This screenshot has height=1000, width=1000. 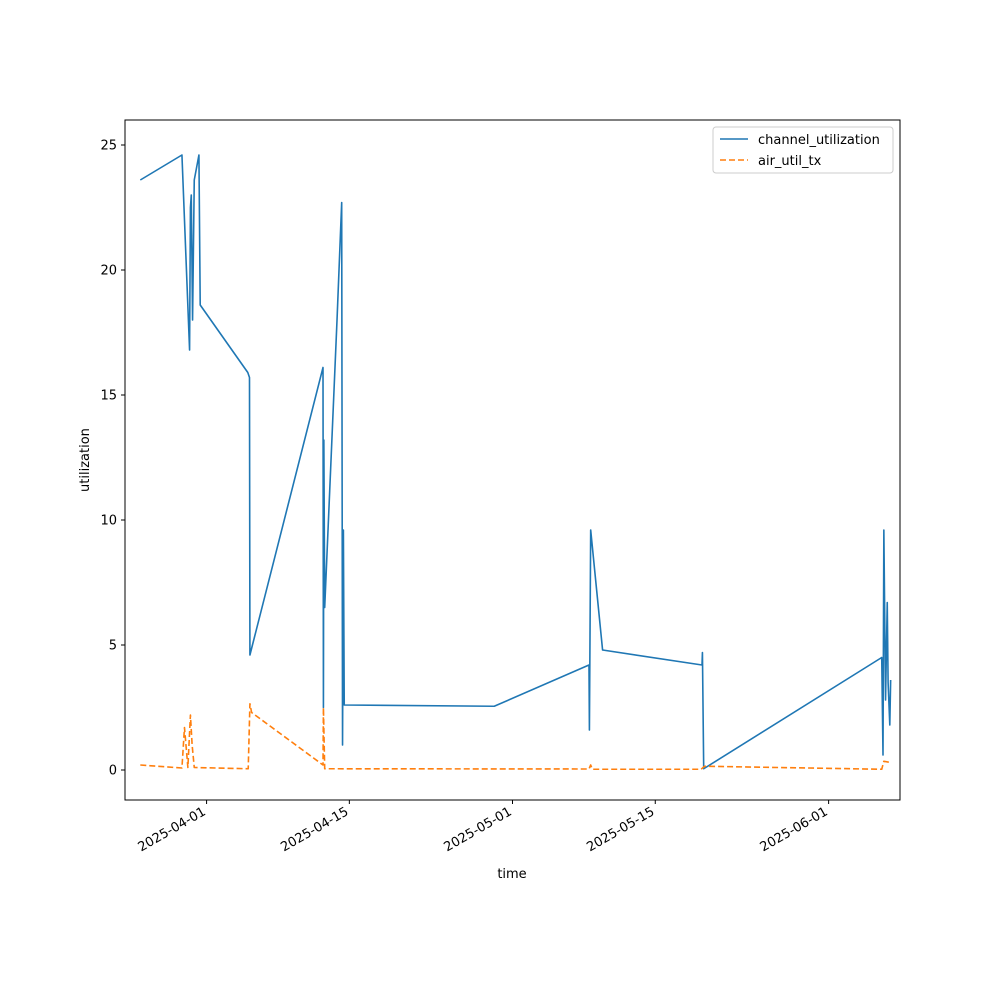 What do you see at coordinates (113, 771) in the screenshot?
I see `y-tick-label: 0` at bounding box center [113, 771].